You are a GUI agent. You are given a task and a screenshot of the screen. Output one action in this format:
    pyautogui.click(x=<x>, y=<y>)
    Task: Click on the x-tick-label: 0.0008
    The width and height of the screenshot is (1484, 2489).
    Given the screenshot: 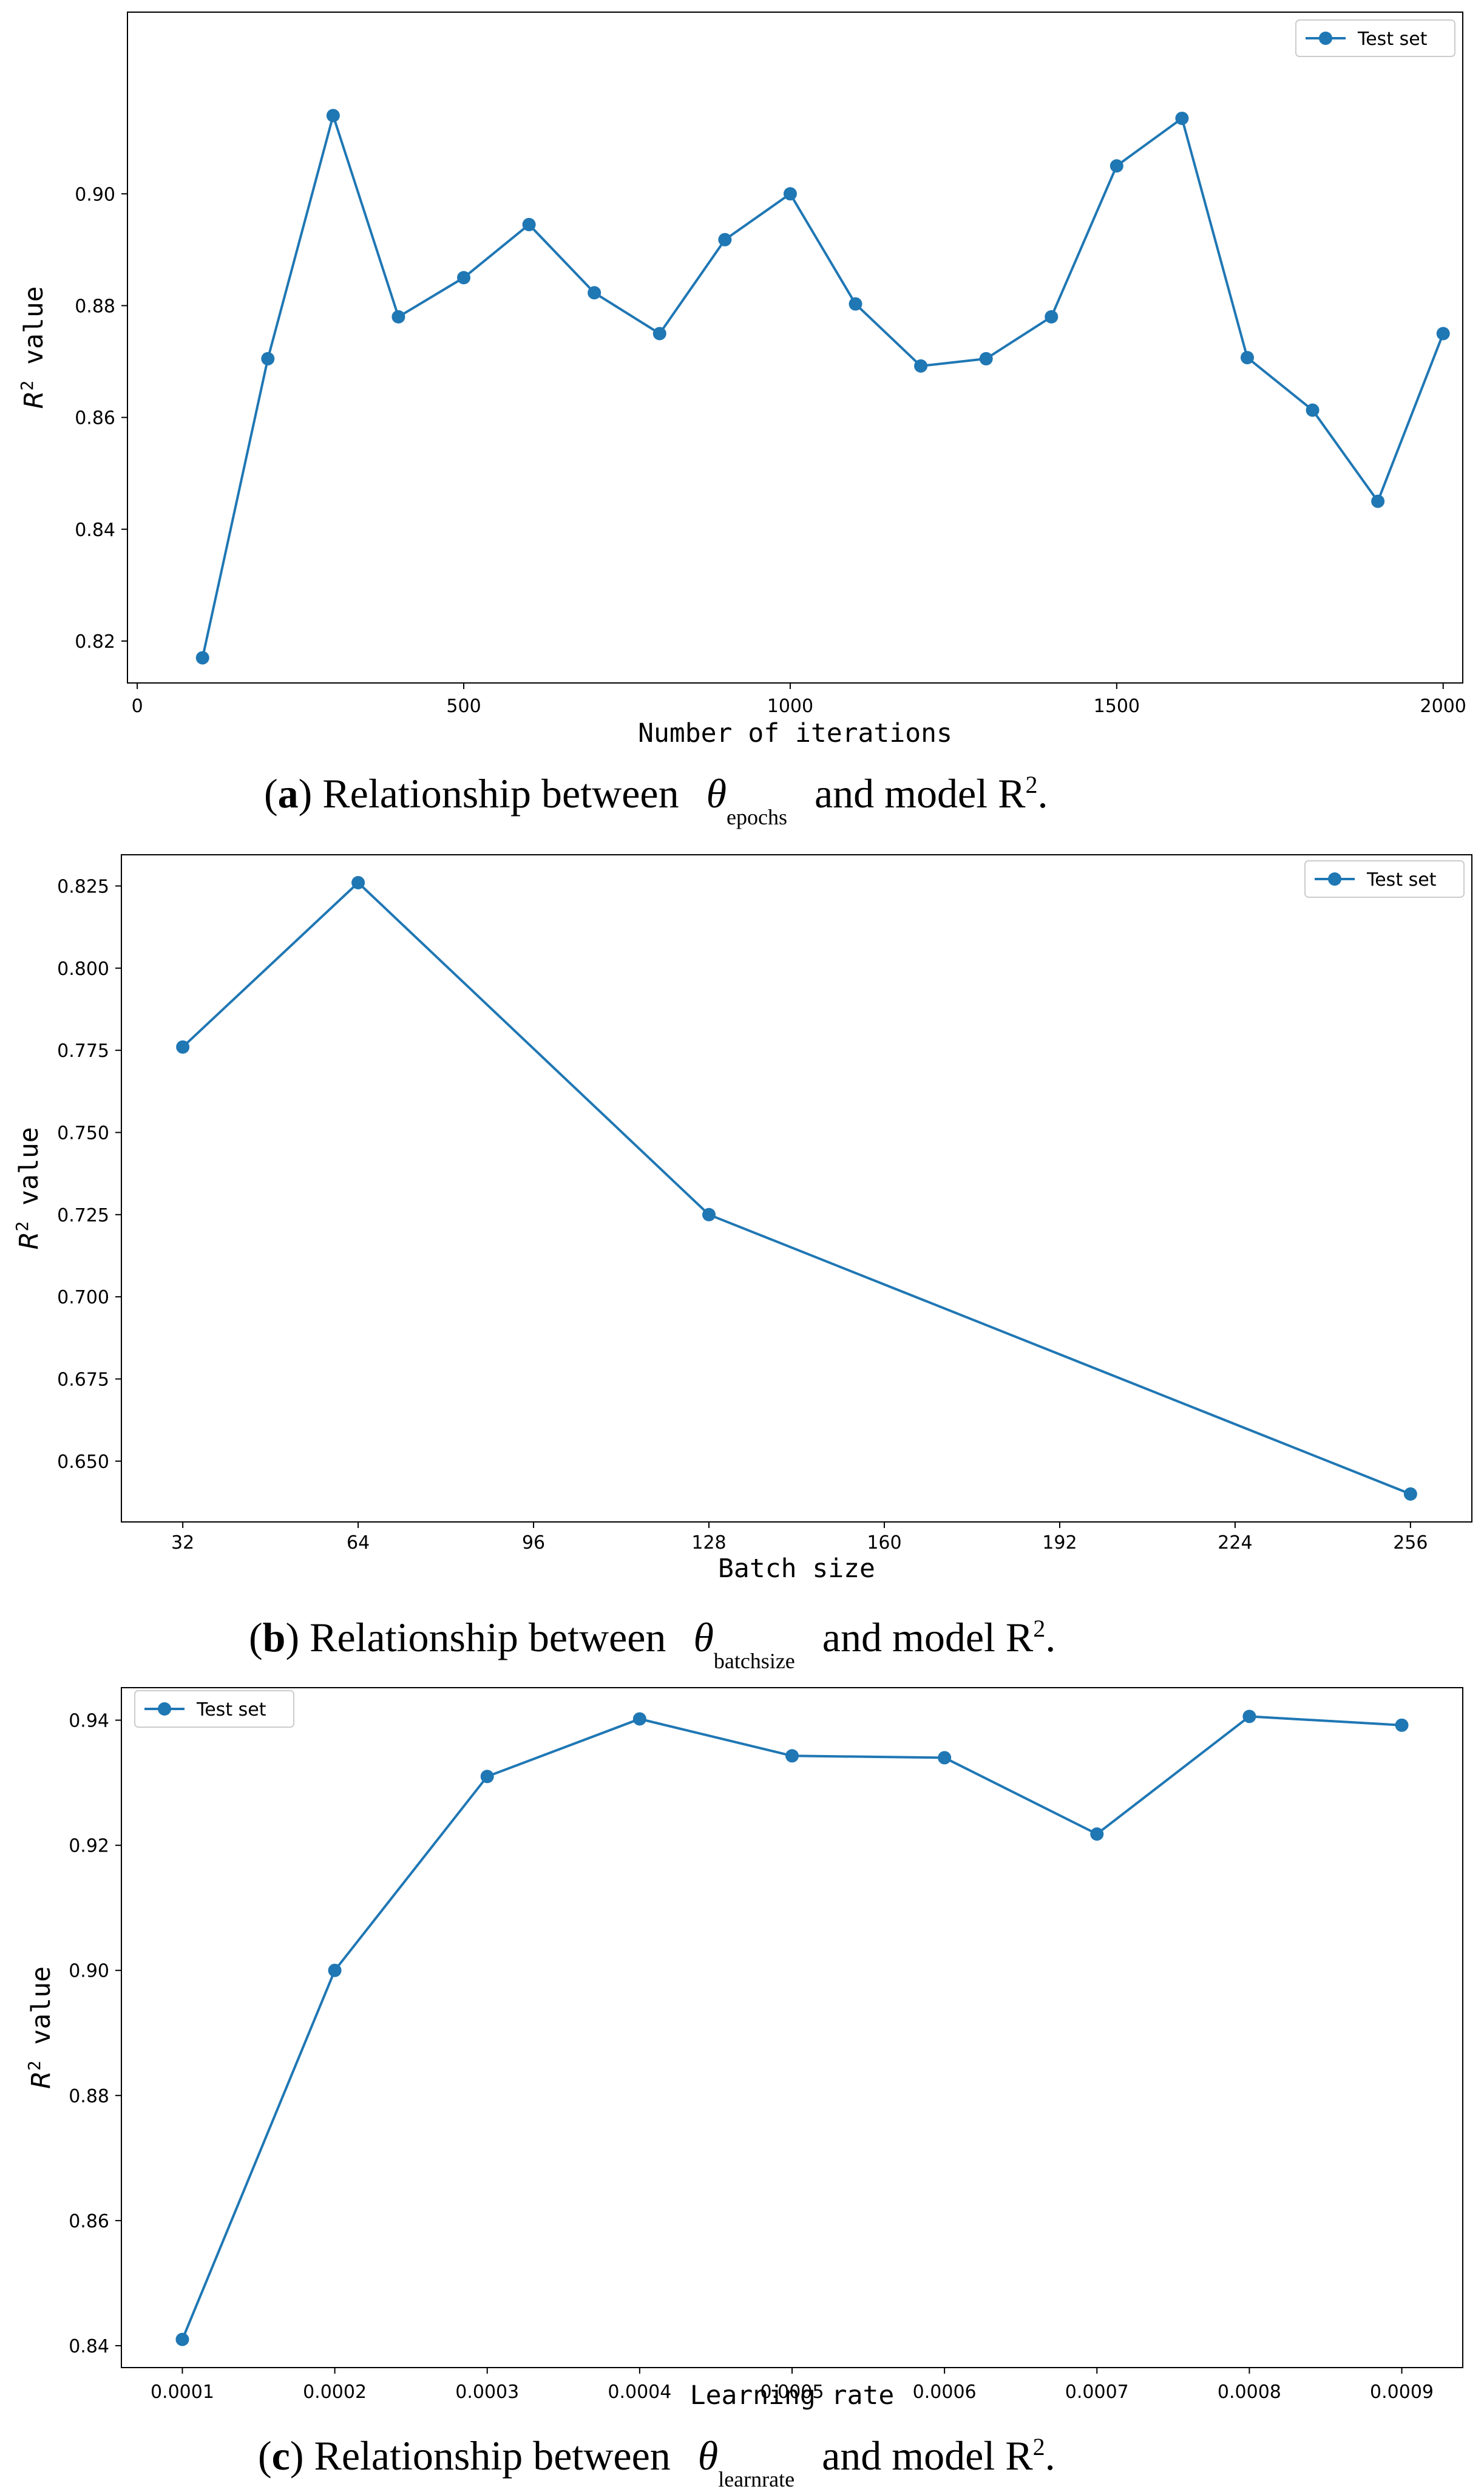 What is the action you would take?
    pyautogui.click(x=1249, y=2392)
    